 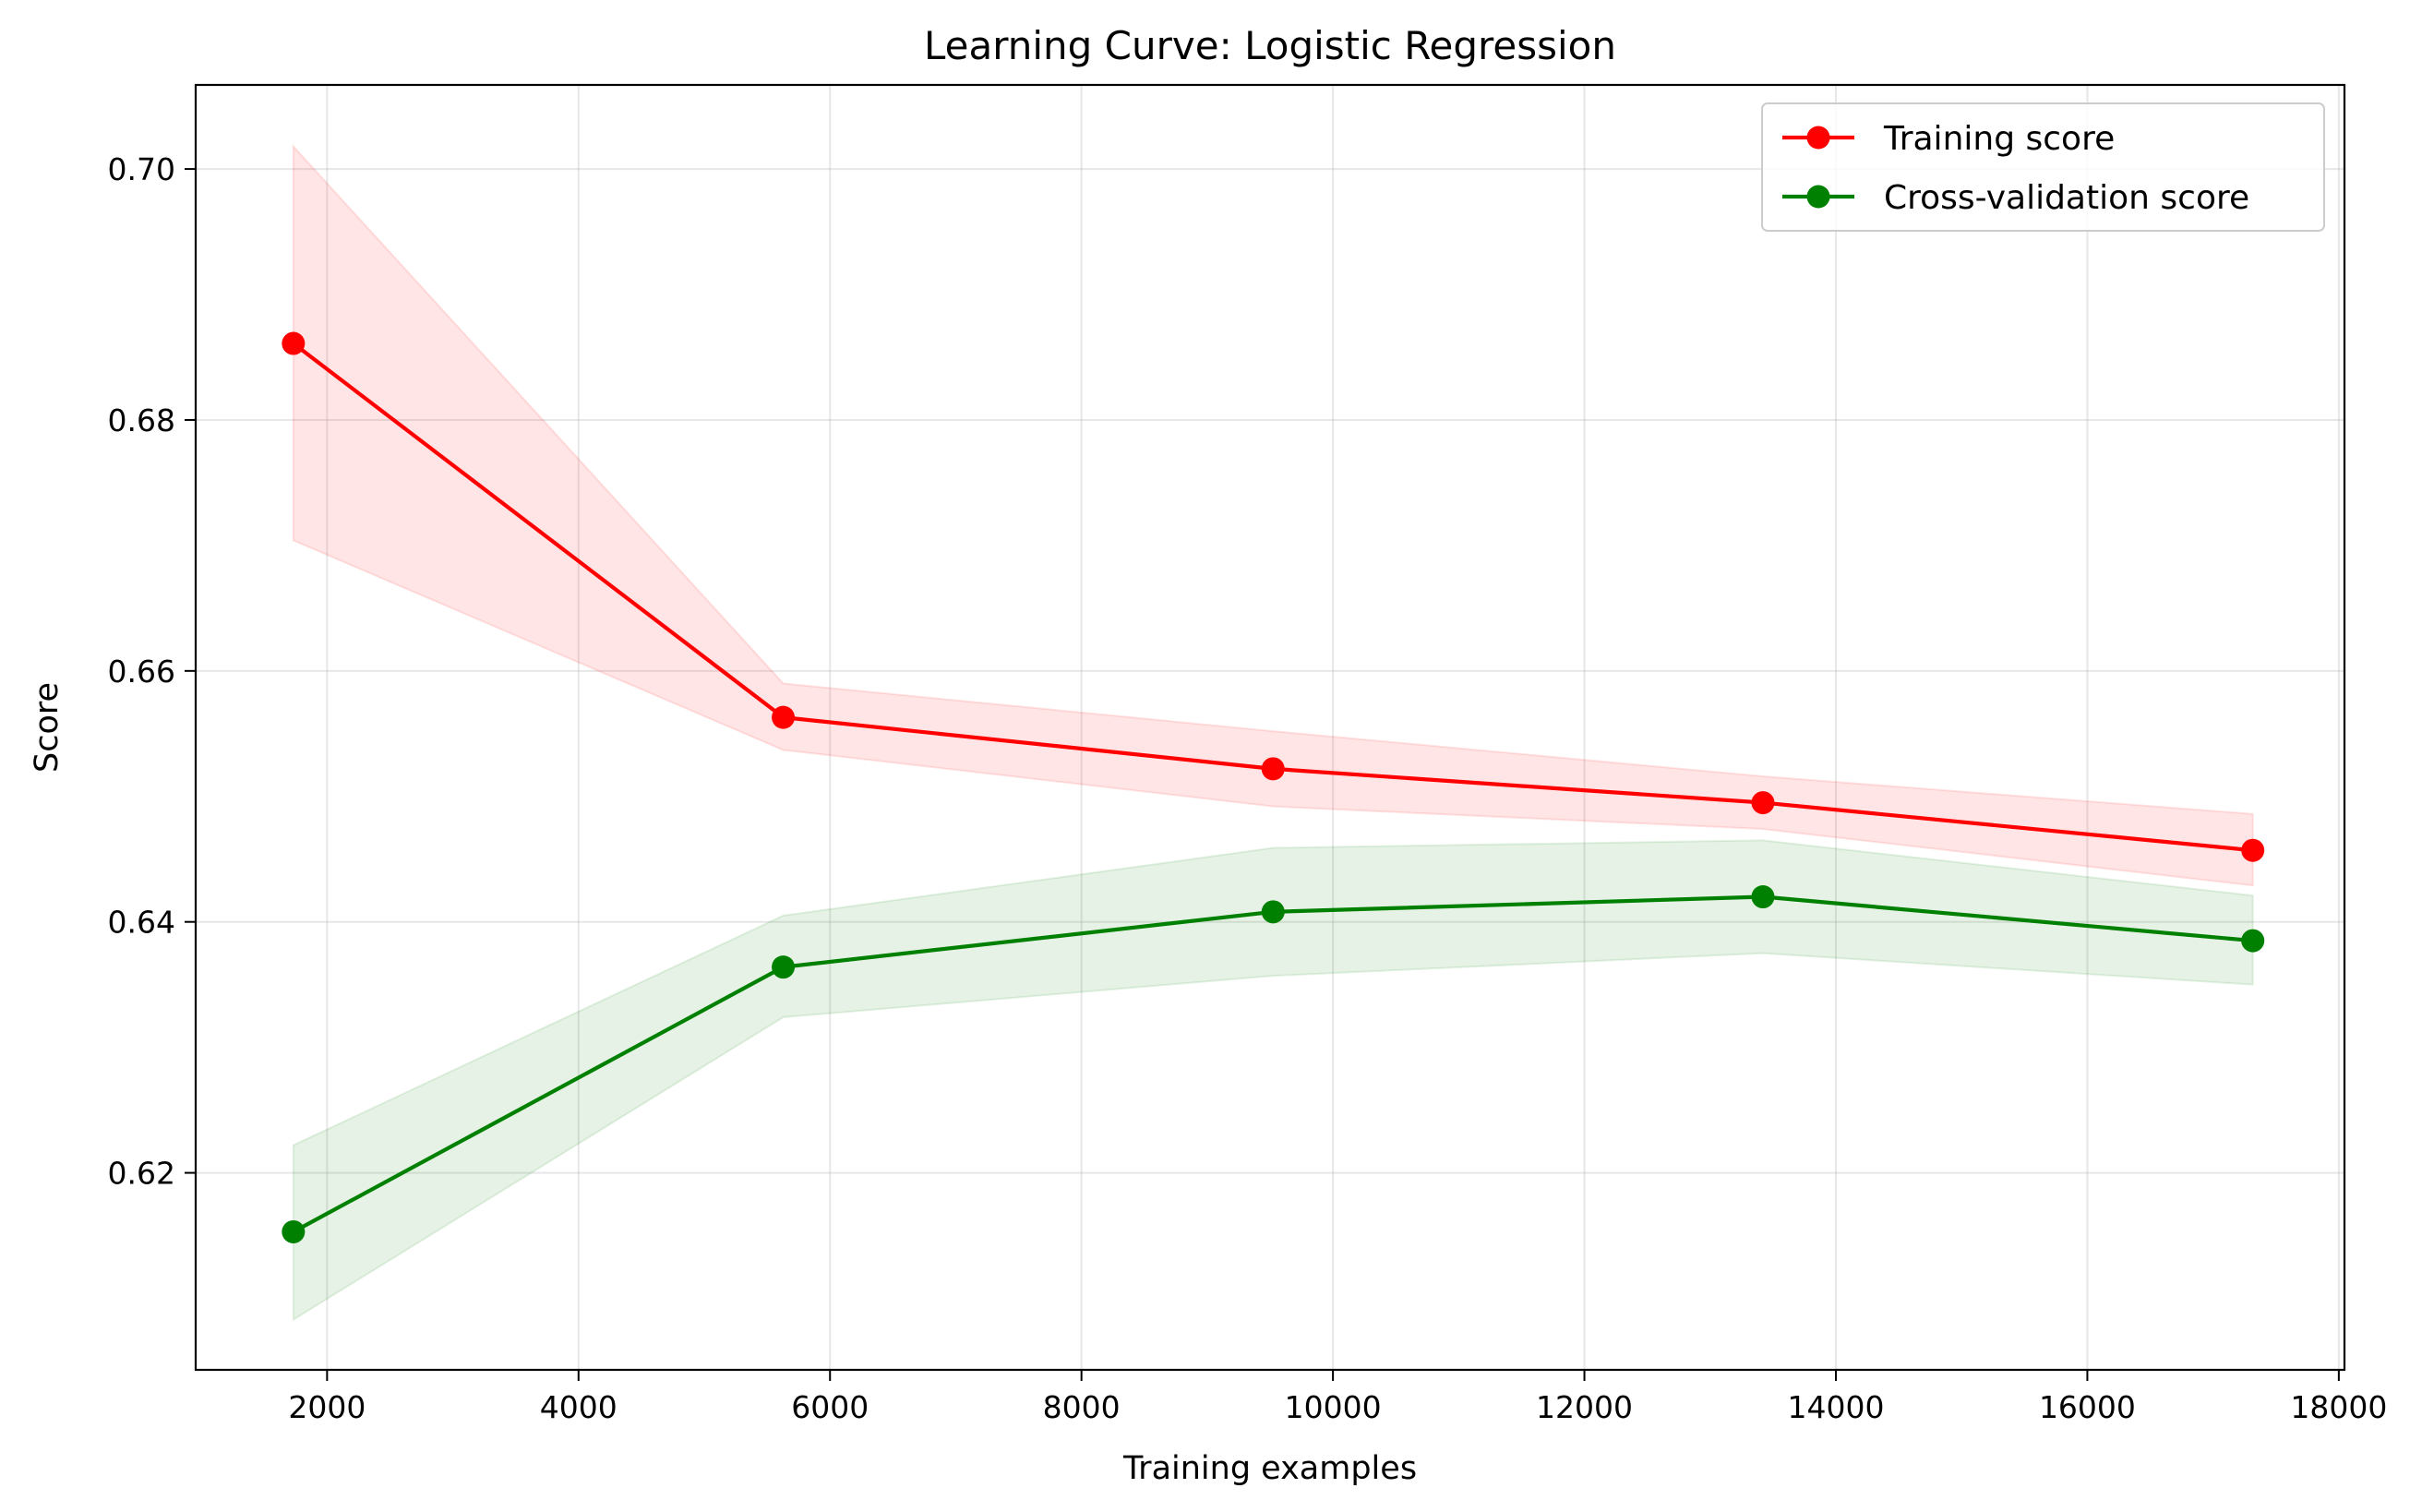 What do you see at coordinates (2066, 198) in the screenshot?
I see `legend-cross-validation-label: Cross-validation score` at bounding box center [2066, 198].